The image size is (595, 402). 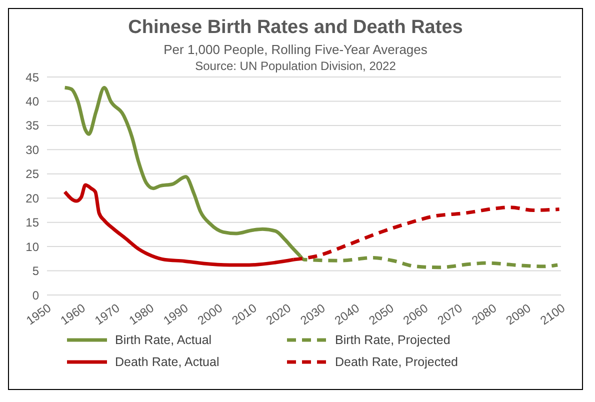 I want to click on y-tick-label: 15, so click(x=33, y=223).